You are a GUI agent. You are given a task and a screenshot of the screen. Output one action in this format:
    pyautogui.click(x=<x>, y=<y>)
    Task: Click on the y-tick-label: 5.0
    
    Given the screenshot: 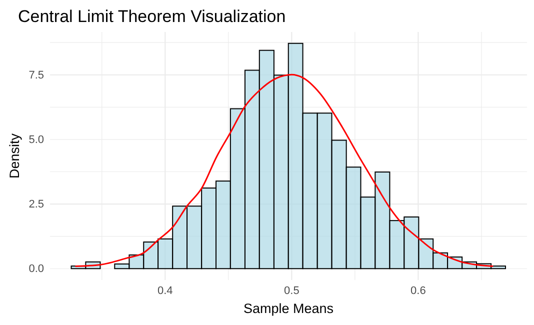 What is the action you would take?
    pyautogui.click(x=36, y=140)
    